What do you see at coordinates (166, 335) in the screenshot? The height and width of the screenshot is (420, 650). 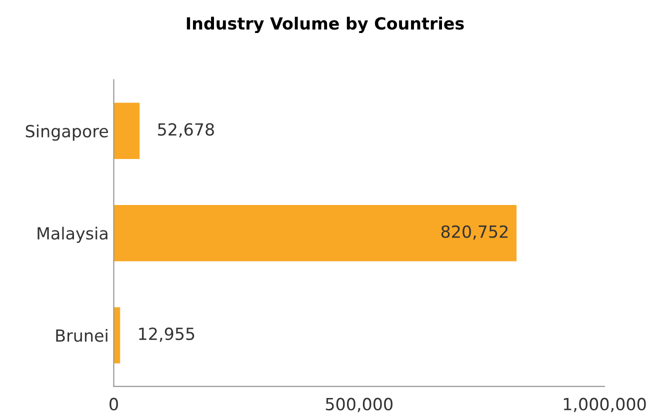 I see `data-label: 12,955` at bounding box center [166, 335].